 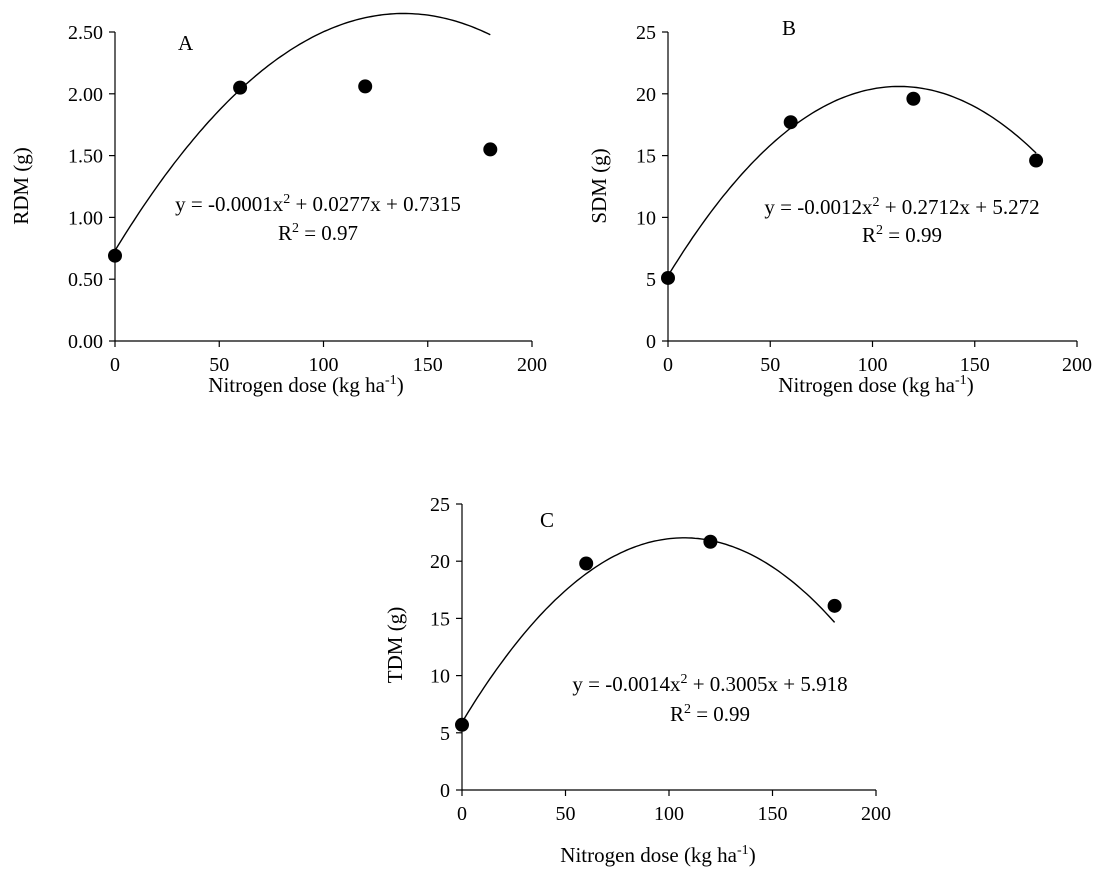 I want to click on equation-tail: + 0.3005x + 5.918, so click(x=767, y=684).